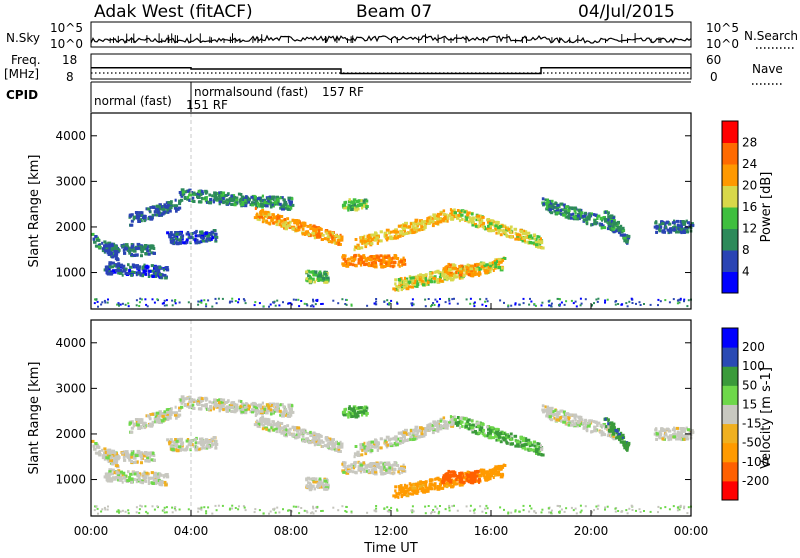 Image resolution: width=800 pixels, height=558 pixels. Describe the element at coordinates (70, 136) in the screenshot. I see `y-tick-label: 4000` at that location.